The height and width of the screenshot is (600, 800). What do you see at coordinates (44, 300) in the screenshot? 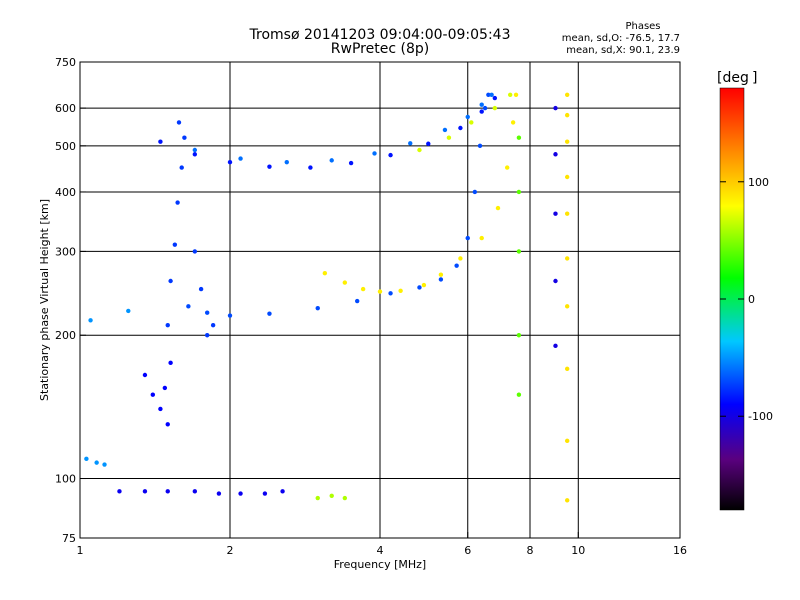
I see `y-axis-label: Stationary phase Virtual Height [km]` at bounding box center [44, 300].